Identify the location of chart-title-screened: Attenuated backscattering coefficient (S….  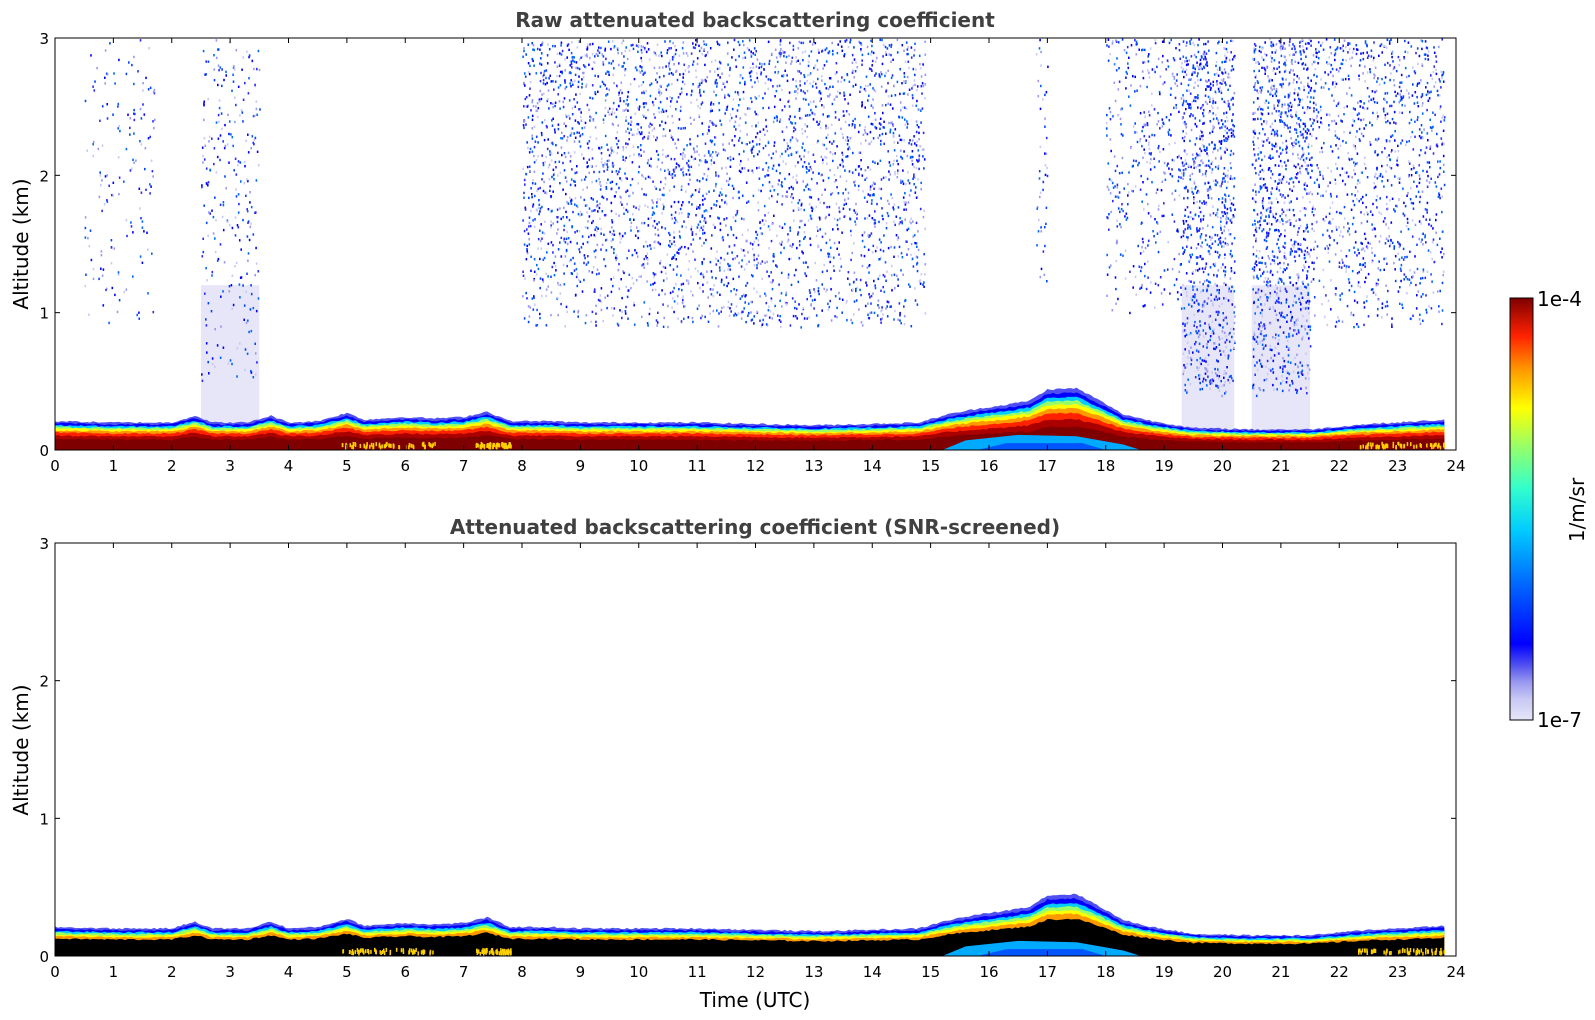
(755, 527).